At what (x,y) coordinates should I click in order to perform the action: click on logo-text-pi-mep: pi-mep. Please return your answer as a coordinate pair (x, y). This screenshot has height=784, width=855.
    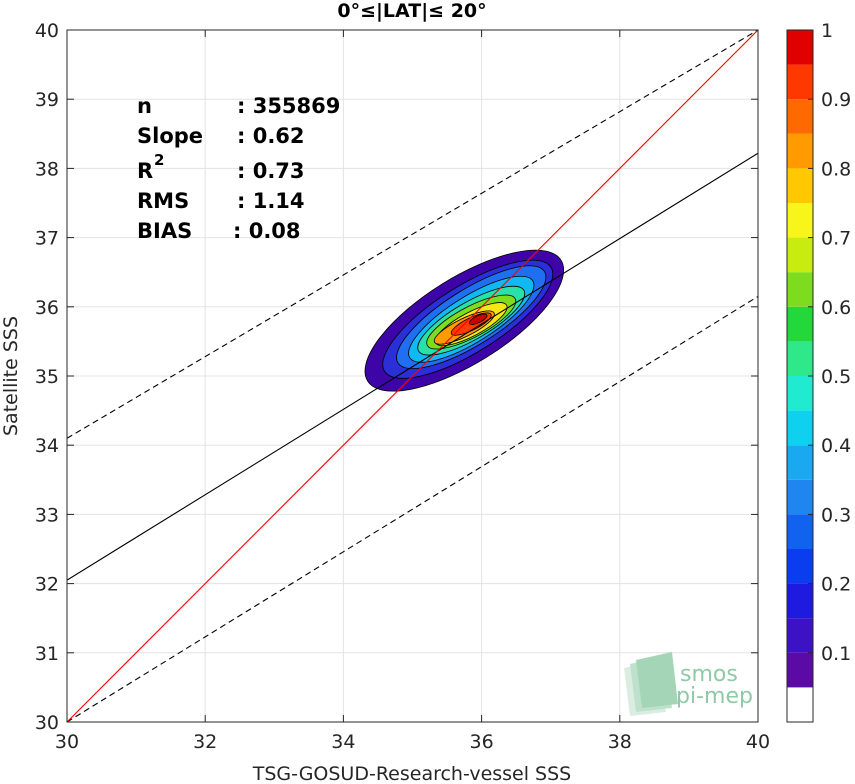
    Looking at the image, I should click on (714, 696).